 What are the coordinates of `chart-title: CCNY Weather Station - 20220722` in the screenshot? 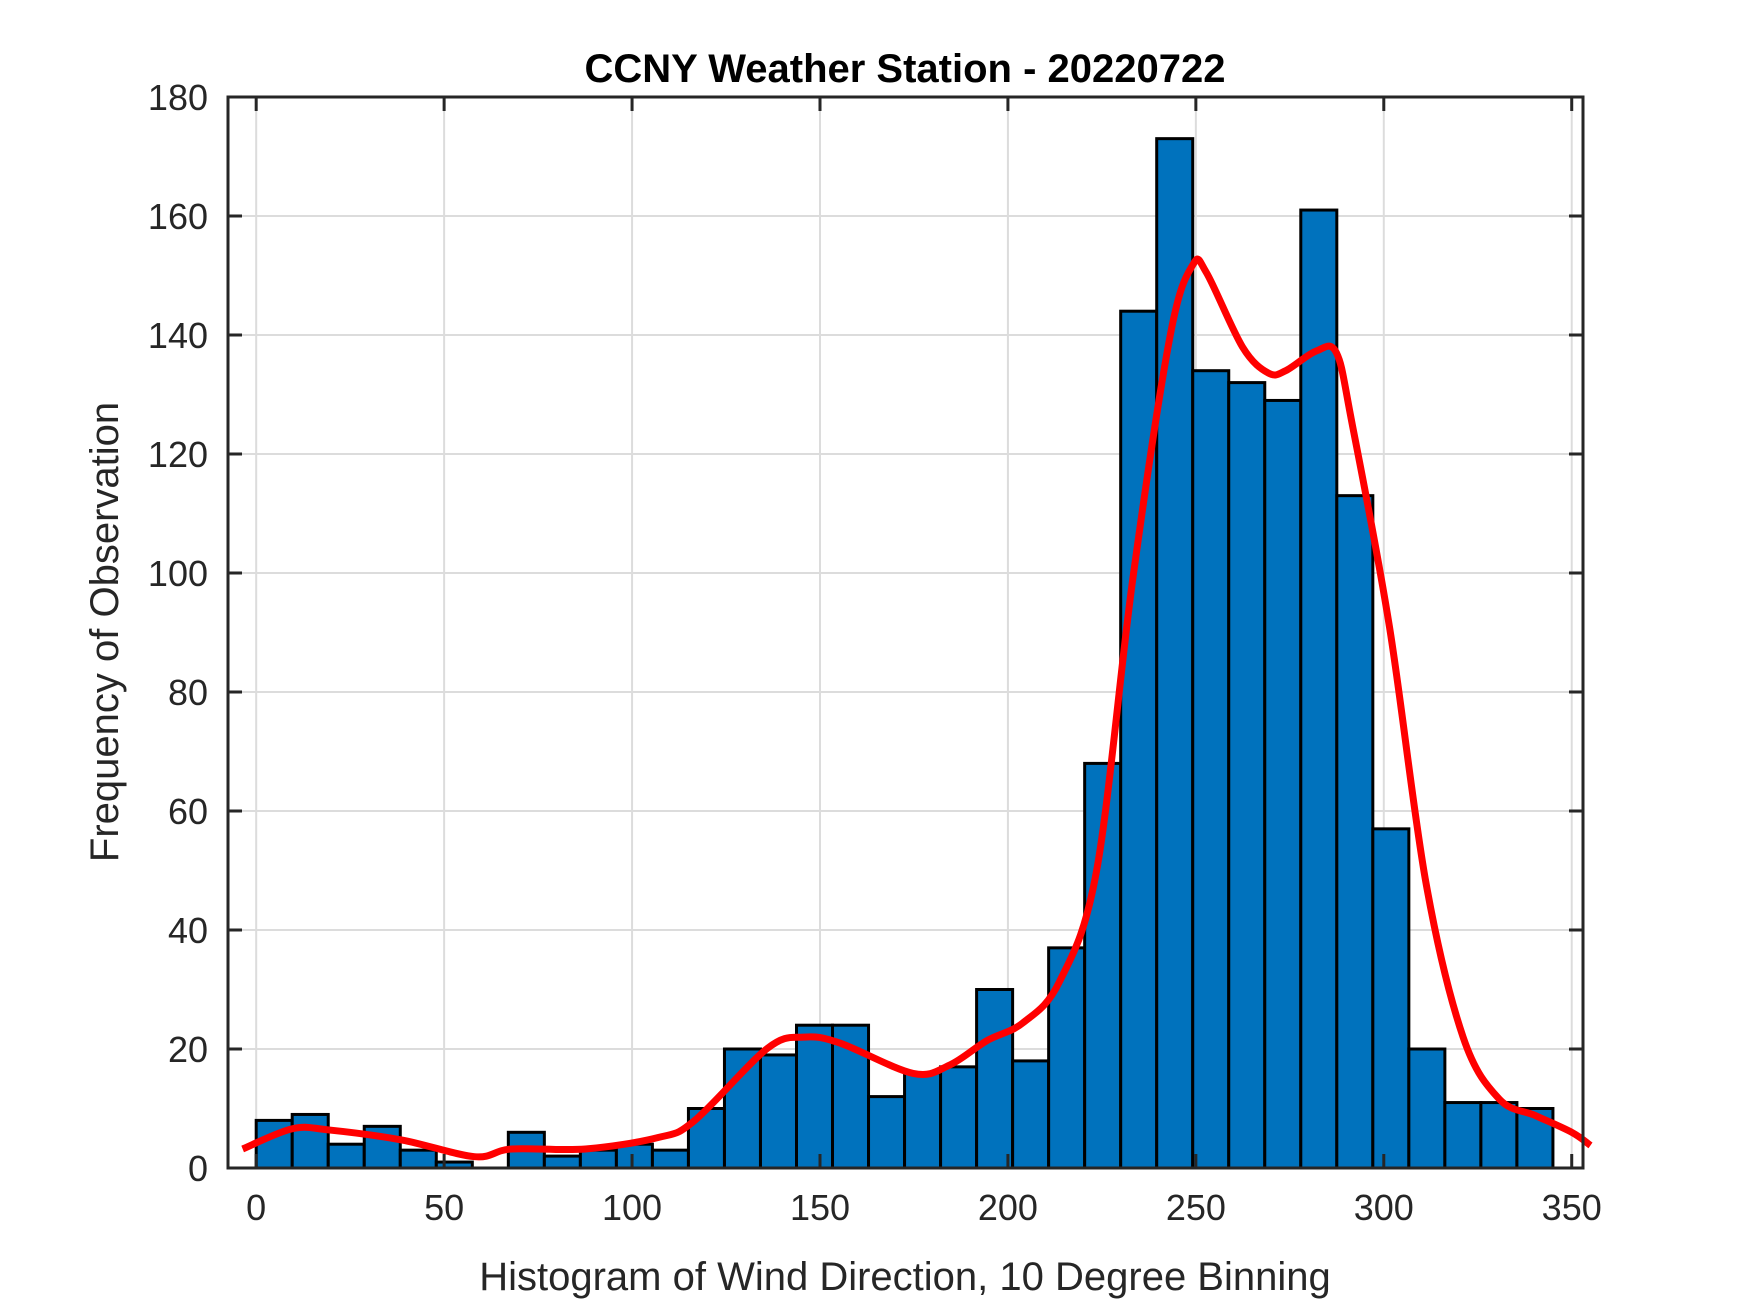 It's located at (905, 69).